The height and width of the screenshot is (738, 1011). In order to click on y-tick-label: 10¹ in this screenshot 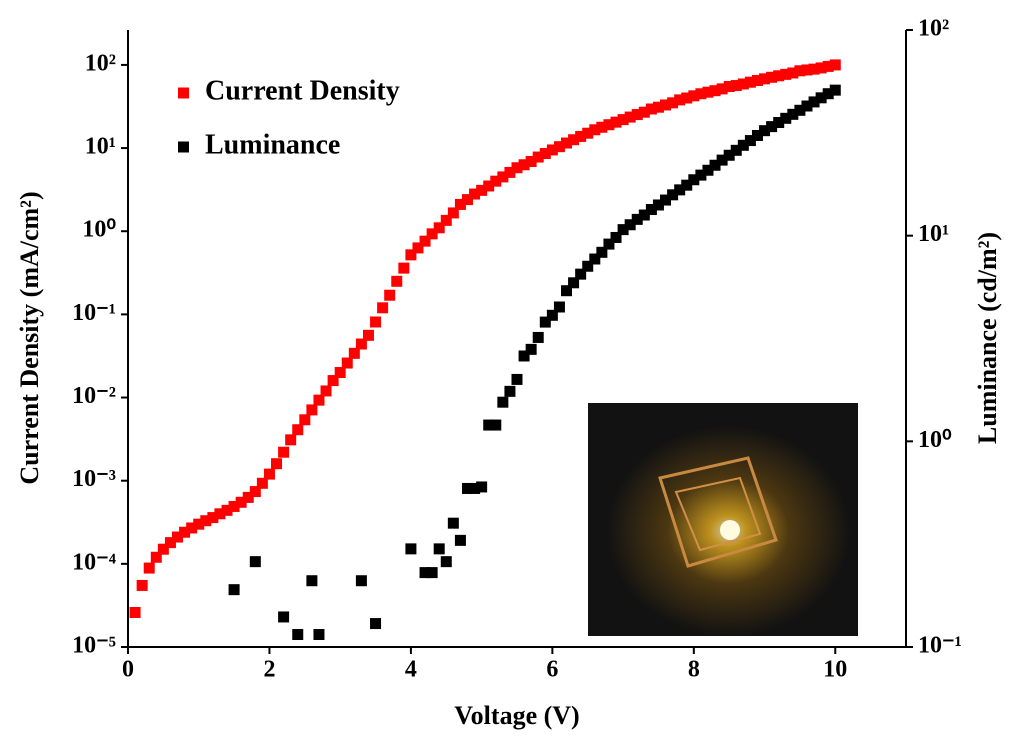, I will do `click(100, 147)`.